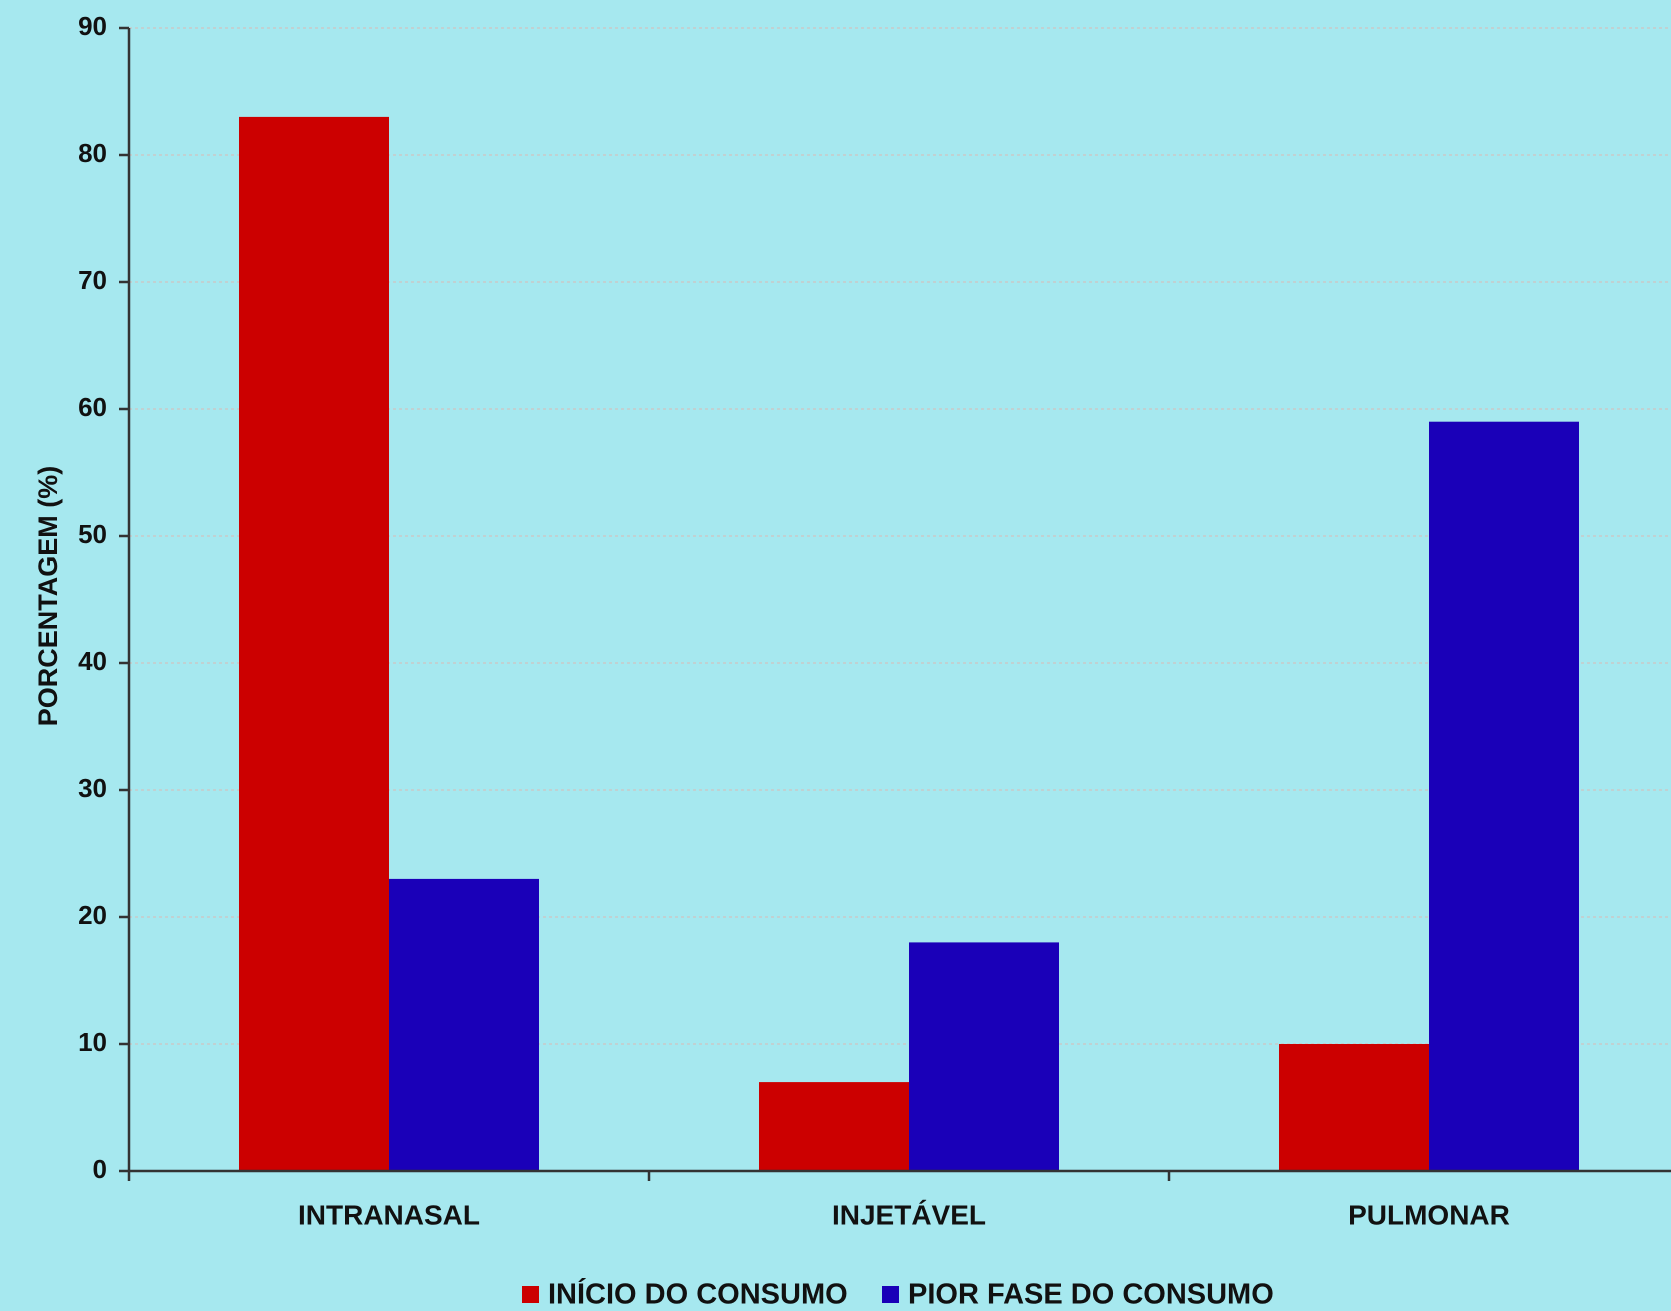  I want to click on y-tick-label: 80, so click(92, 153).